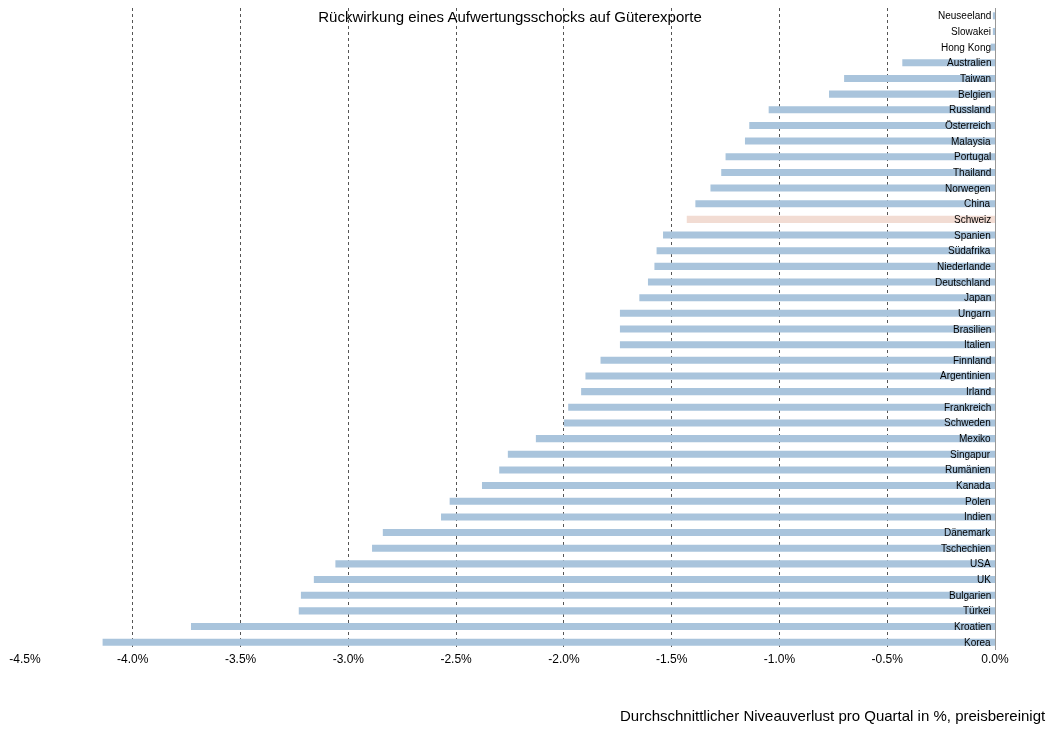 Image resolution: width=1056 pixels, height=751 pixels. I want to click on chart-title: Rückwirkung eines Aufwertungsschocks auf Güterexporte, so click(510, 16).